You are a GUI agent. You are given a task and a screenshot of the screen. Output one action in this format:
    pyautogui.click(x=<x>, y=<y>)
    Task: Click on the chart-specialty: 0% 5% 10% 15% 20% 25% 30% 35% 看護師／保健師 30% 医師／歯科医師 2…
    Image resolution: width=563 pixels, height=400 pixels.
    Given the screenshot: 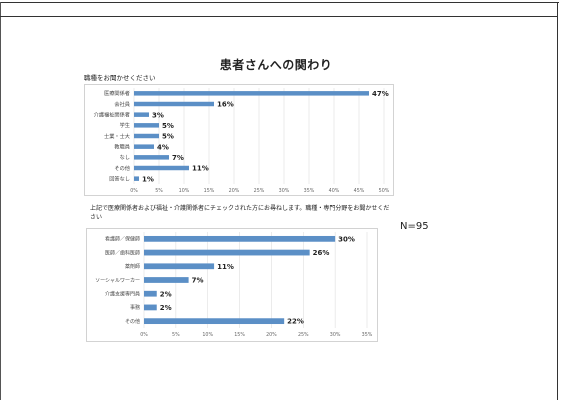 What is the action you would take?
    pyautogui.click(x=232, y=285)
    